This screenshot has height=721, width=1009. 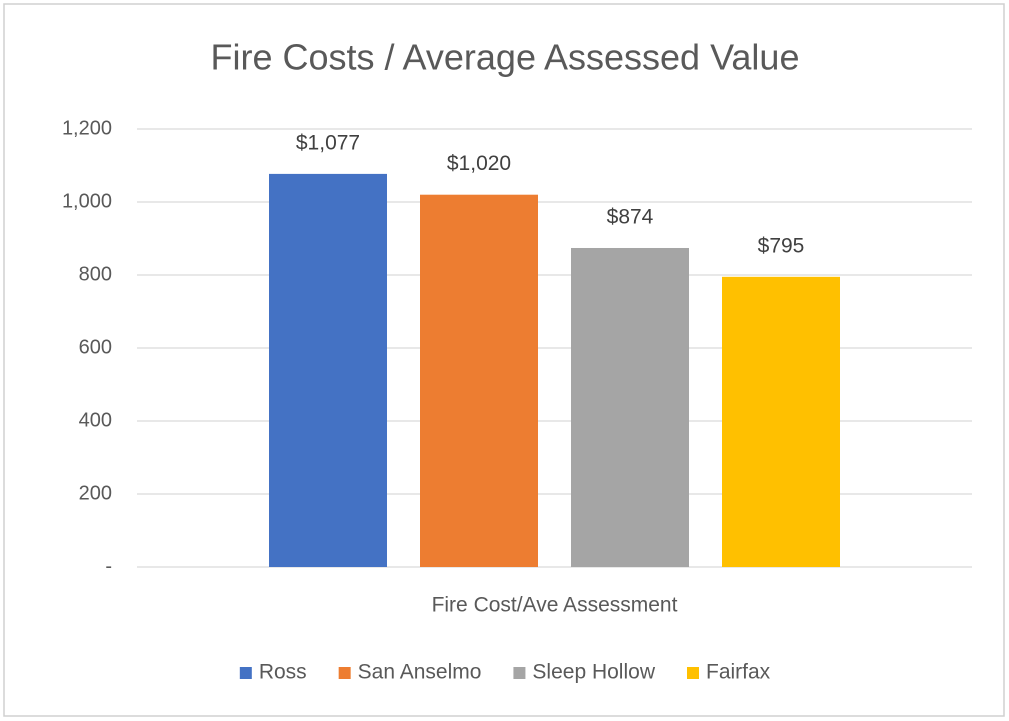 What do you see at coordinates (505, 57) in the screenshot?
I see `chart-title: Fire Costs / Average Assessed Value` at bounding box center [505, 57].